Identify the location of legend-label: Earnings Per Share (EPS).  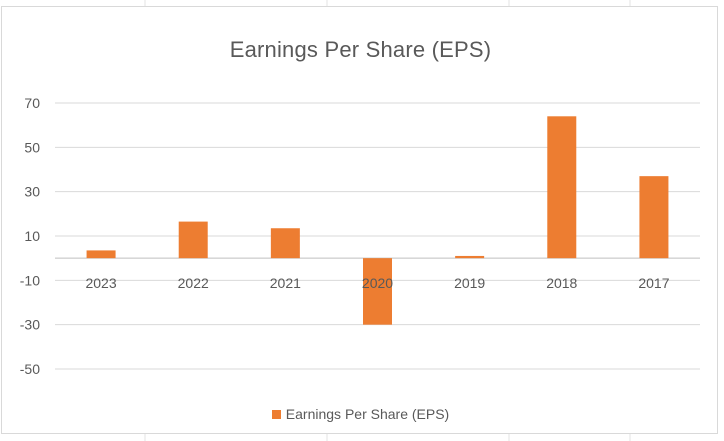
(367, 414).